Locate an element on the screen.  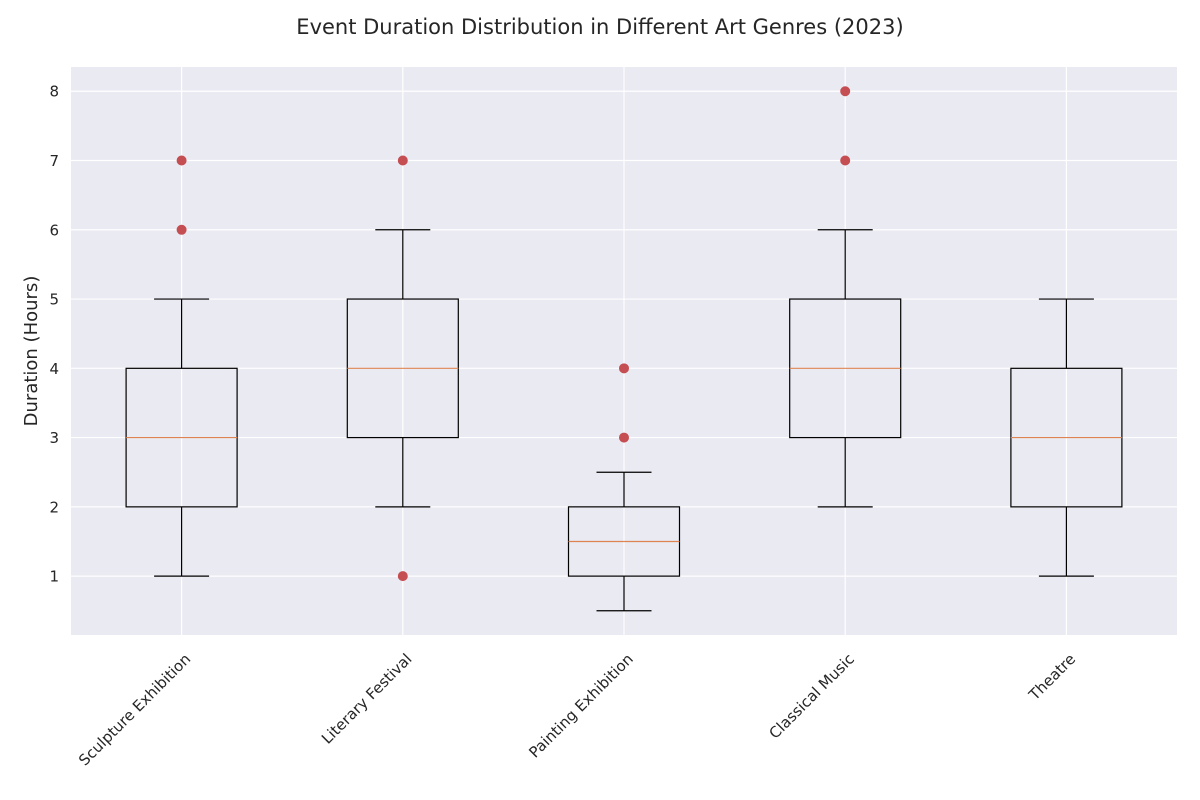
y-axis-label: Duration (Hours) is located at coordinates (31, 351).